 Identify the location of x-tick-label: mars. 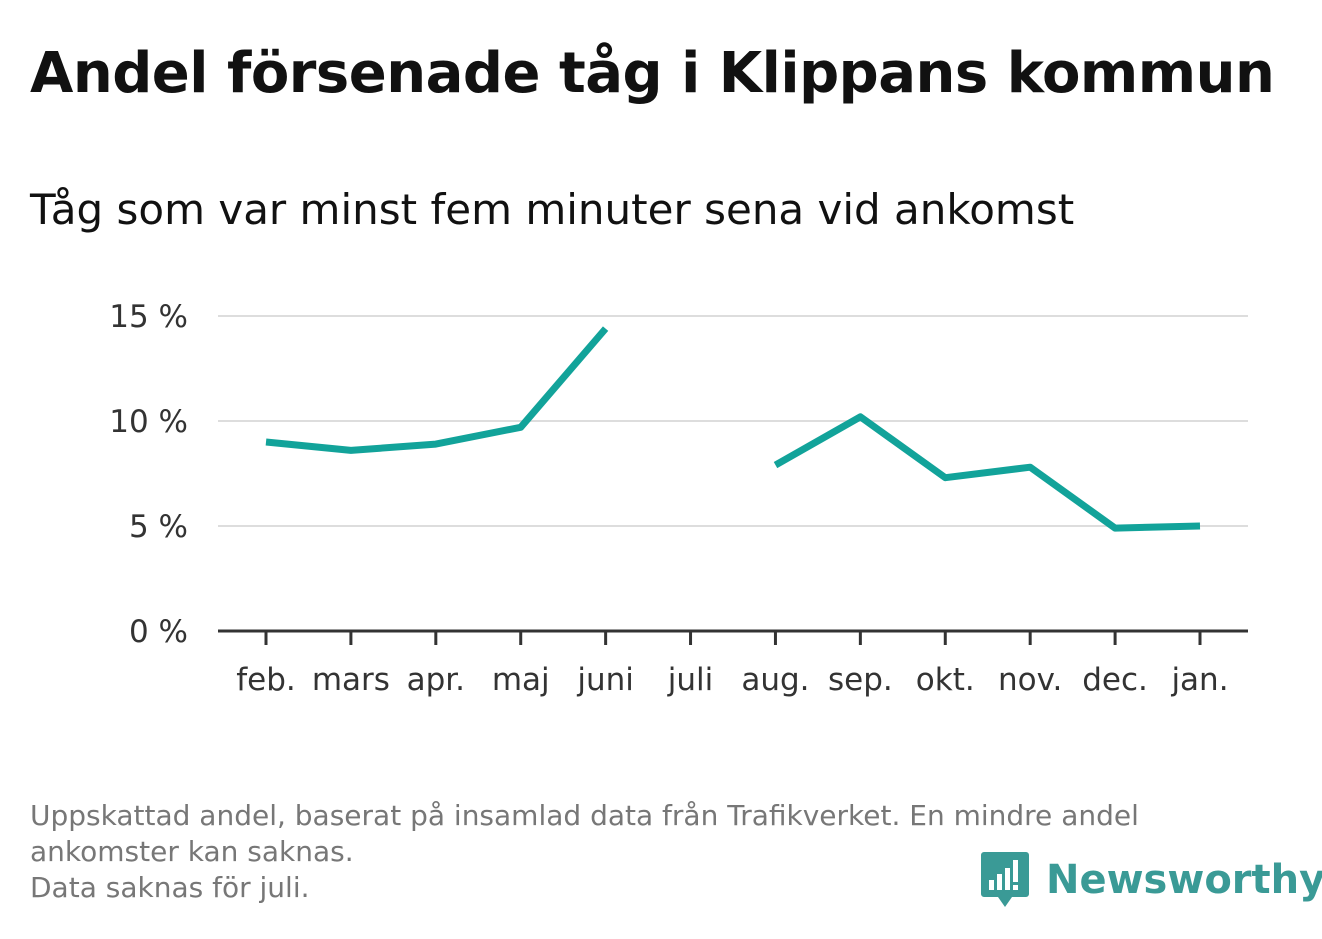
(351, 680).